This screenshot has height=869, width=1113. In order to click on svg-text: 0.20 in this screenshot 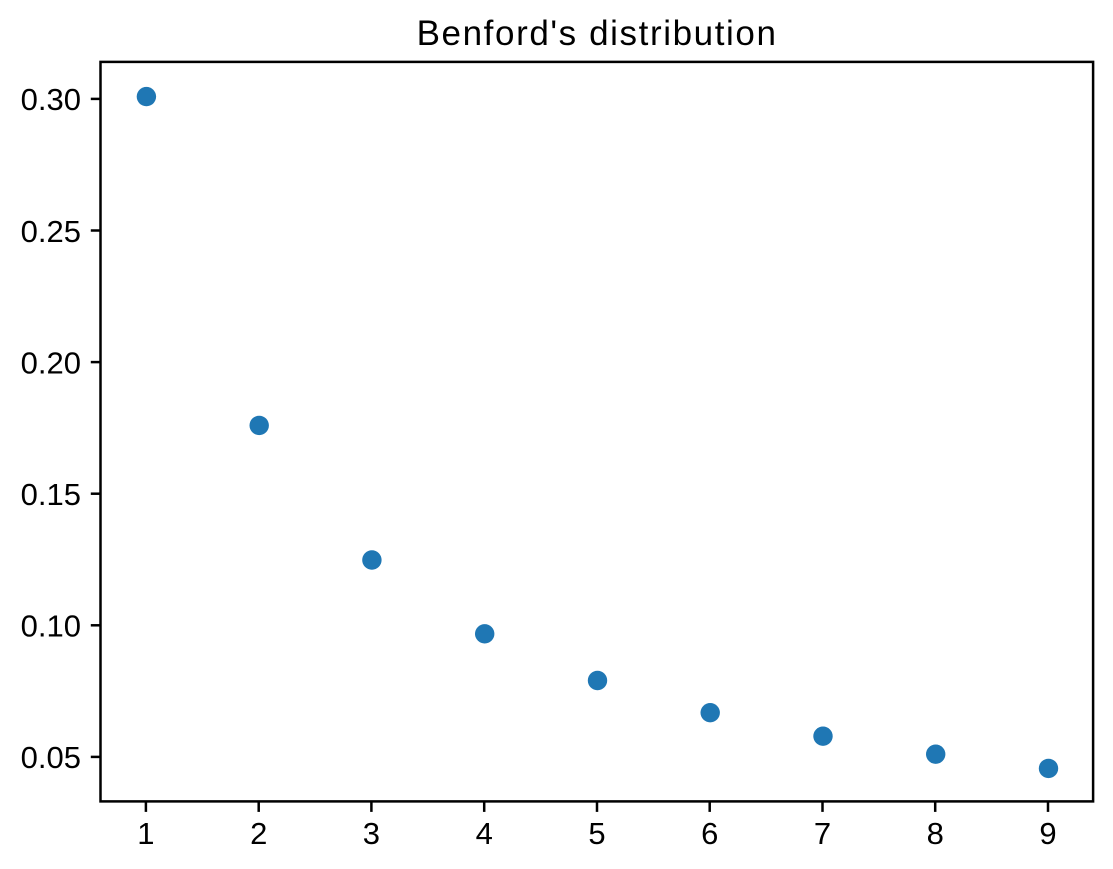, I will do `click(51, 362)`.